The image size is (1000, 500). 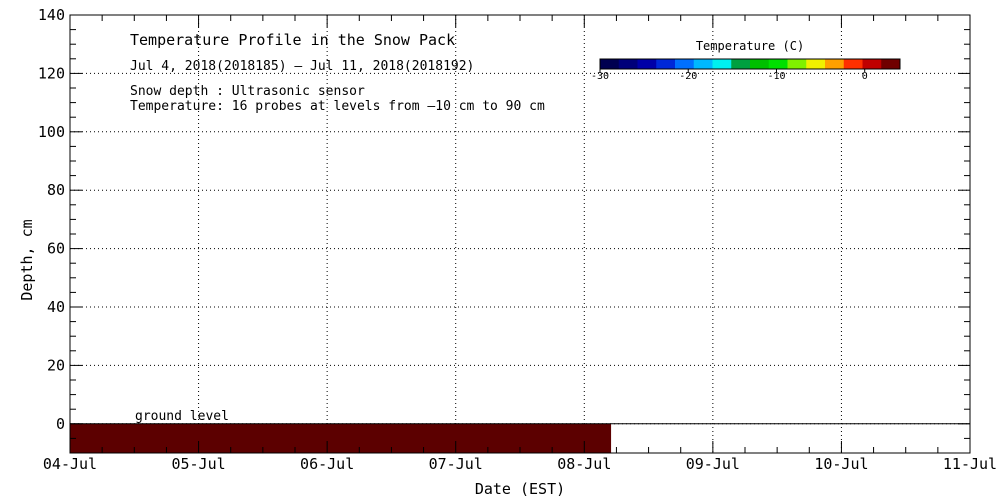 I want to click on y-tick-label: 20, so click(x=56, y=365).